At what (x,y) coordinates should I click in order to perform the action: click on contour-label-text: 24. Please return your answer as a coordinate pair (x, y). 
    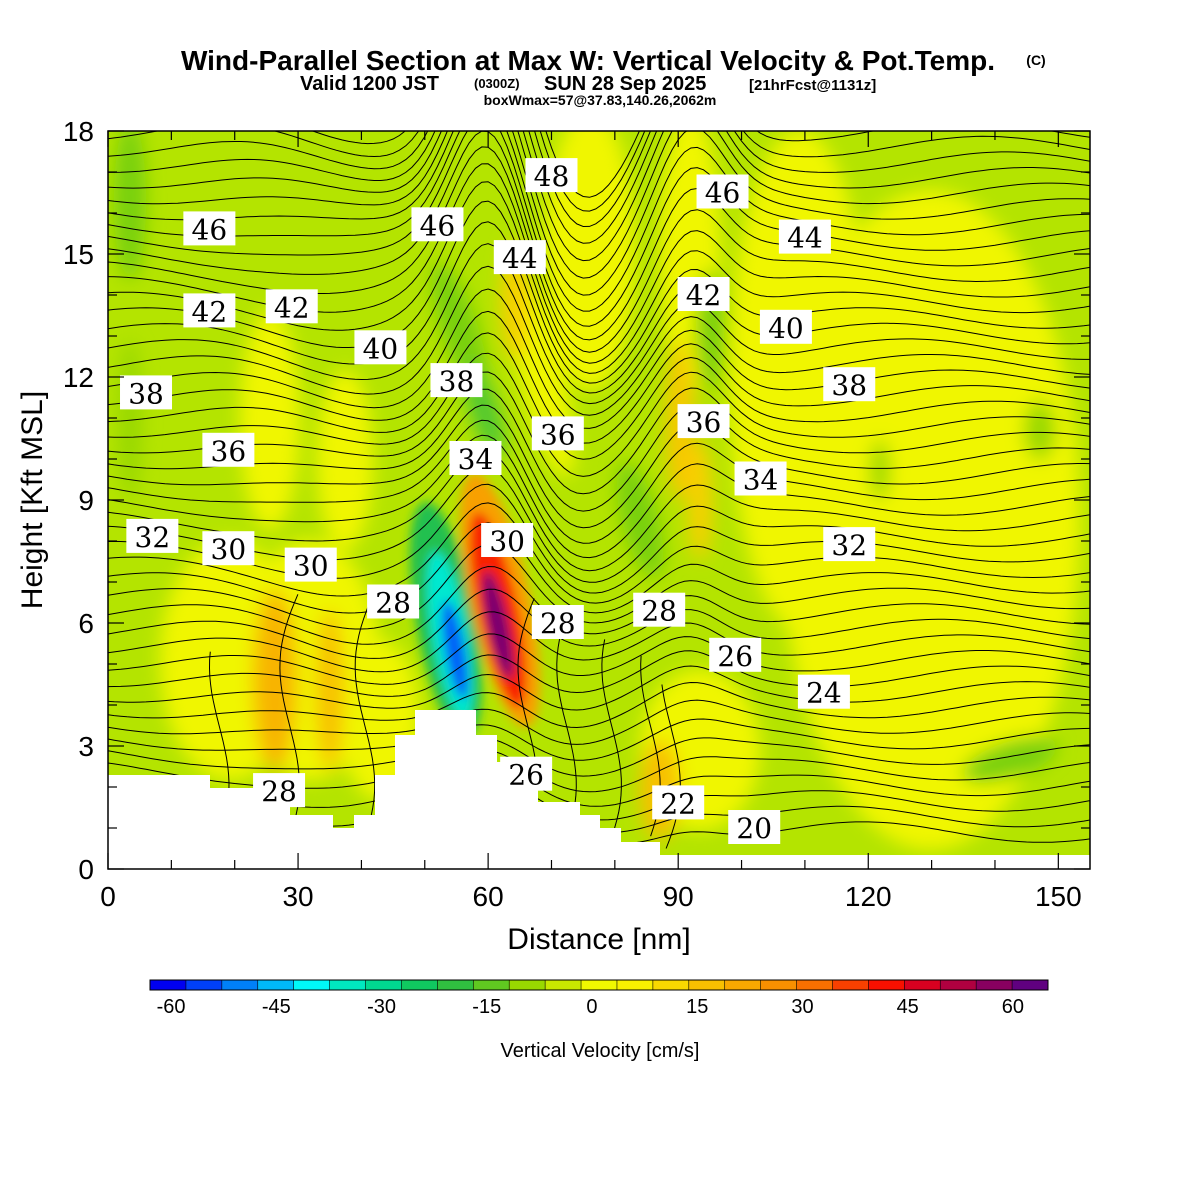
    Looking at the image, I should click on (824, 693).